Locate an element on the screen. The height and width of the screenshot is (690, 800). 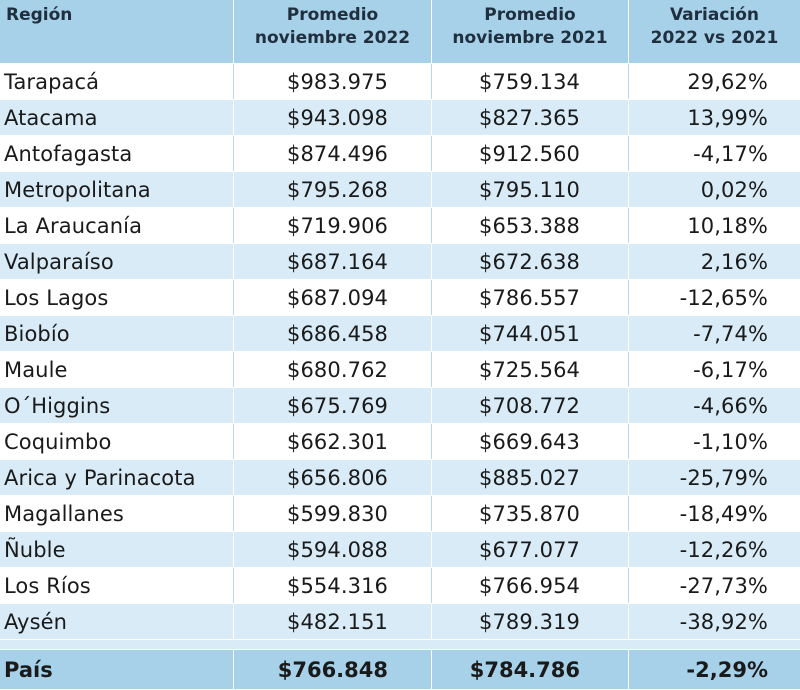
nov2022-cell: $554.316 is located at coordinates (333, 585).